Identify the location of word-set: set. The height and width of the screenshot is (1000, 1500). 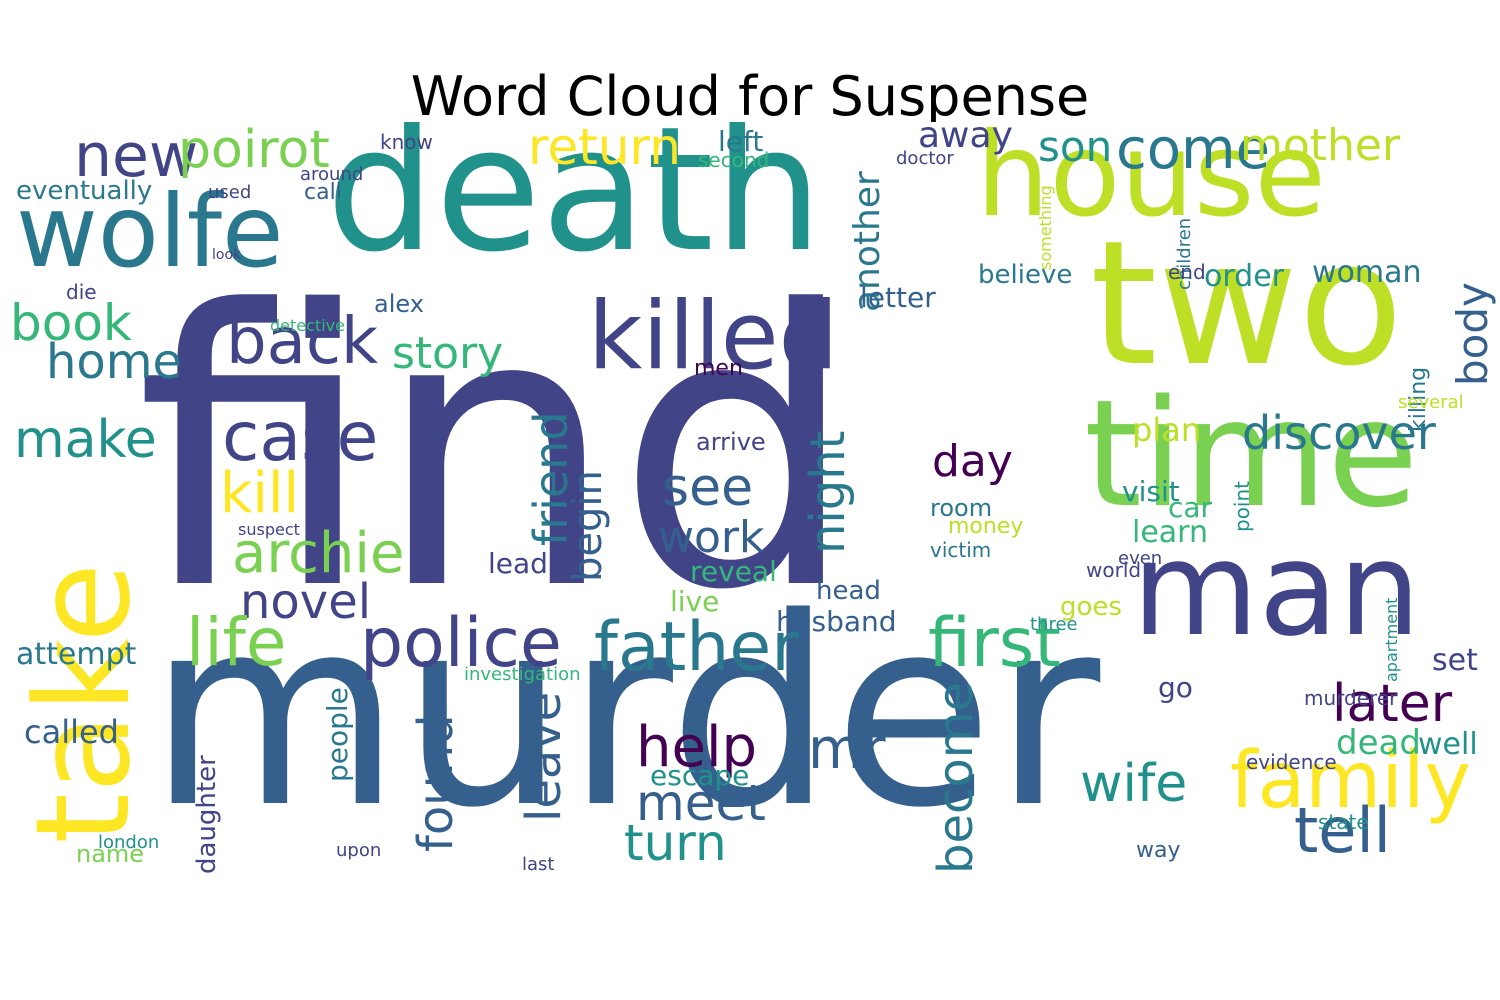
(1455, 660).